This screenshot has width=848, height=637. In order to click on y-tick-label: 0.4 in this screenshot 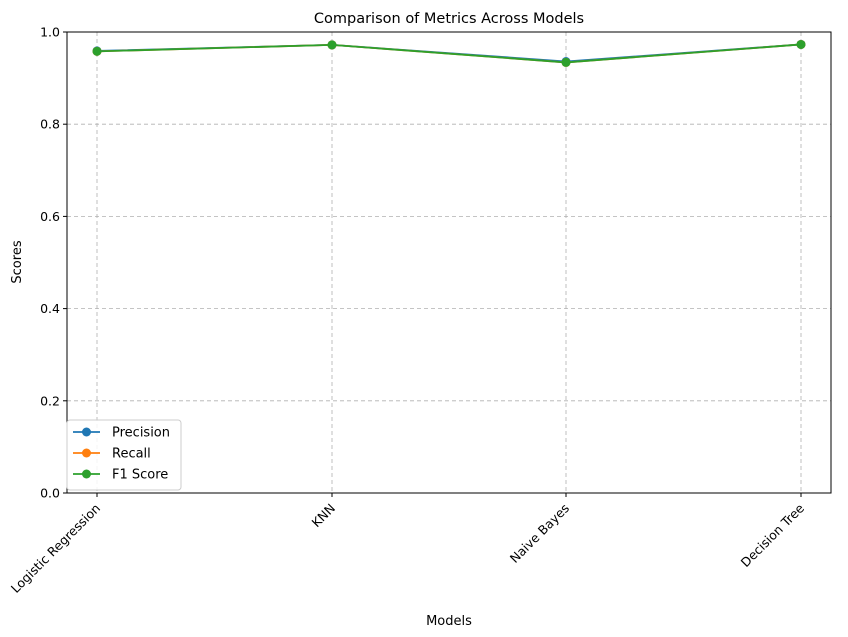, I will do `click(50, 308)`.